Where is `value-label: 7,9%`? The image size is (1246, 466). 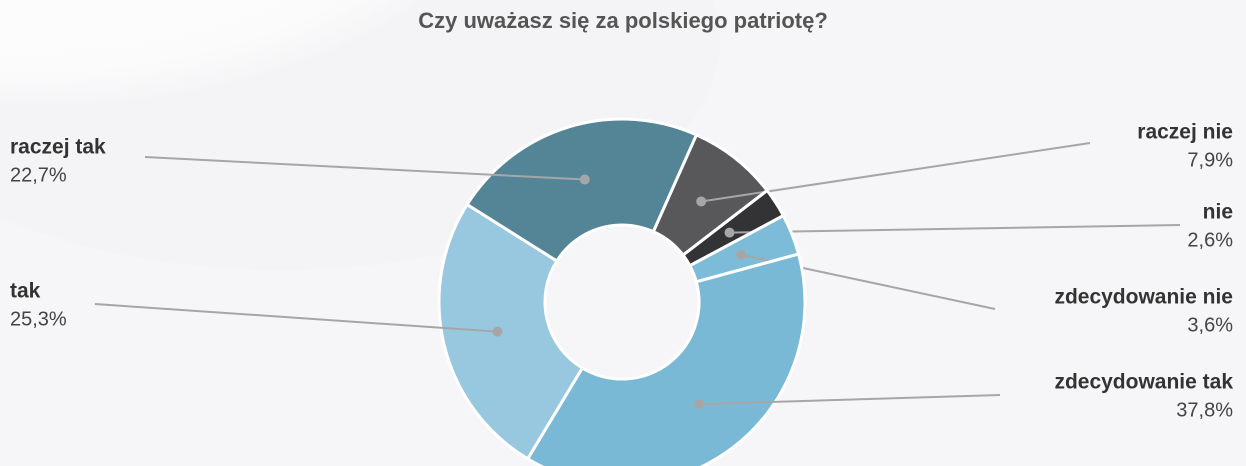
value-label: 7,9% is located at coordinates (1210, 160).